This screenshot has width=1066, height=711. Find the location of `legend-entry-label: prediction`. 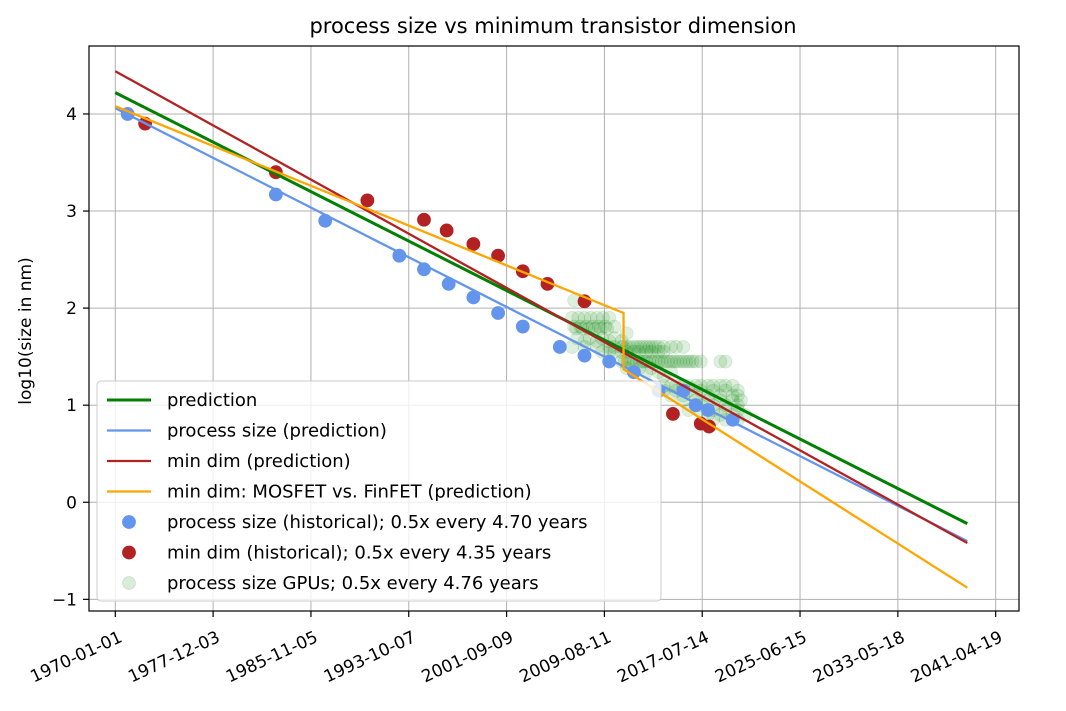

legend-entry-label: prediction is located at coordinates (212, 400).